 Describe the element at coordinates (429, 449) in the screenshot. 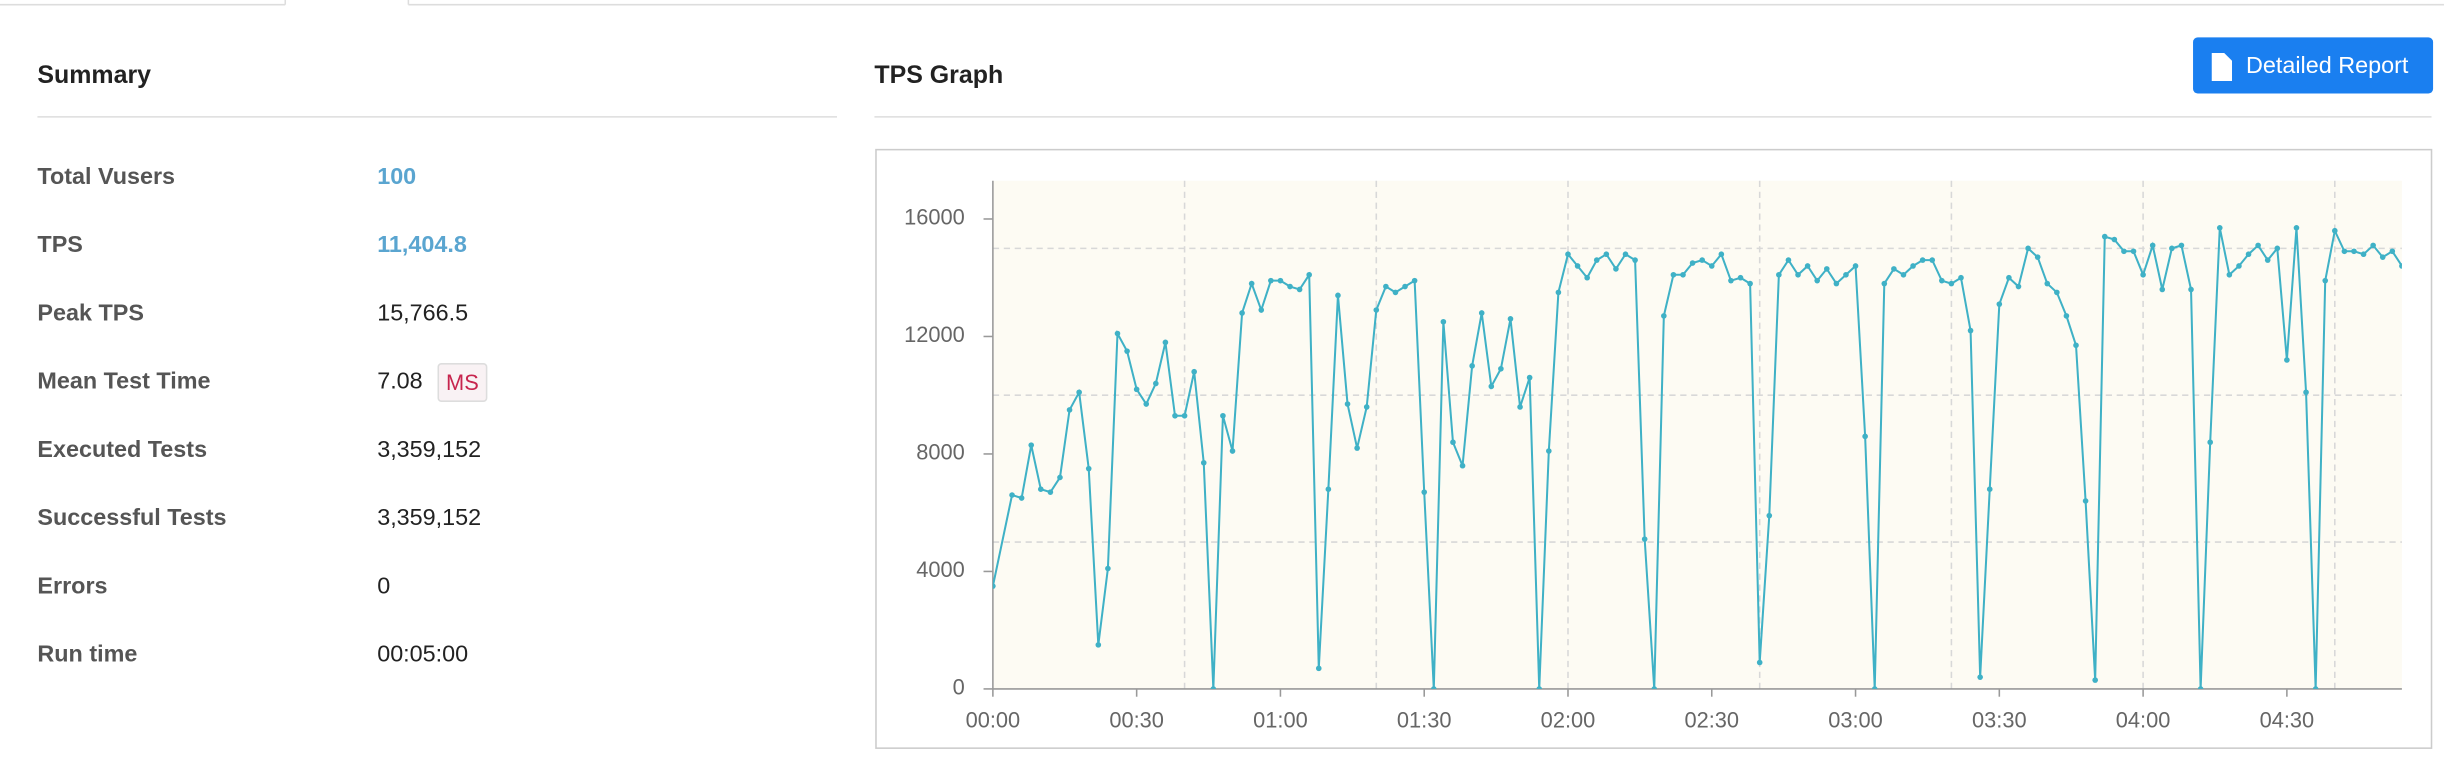

I see `row-value: 3,359,152` at that location.